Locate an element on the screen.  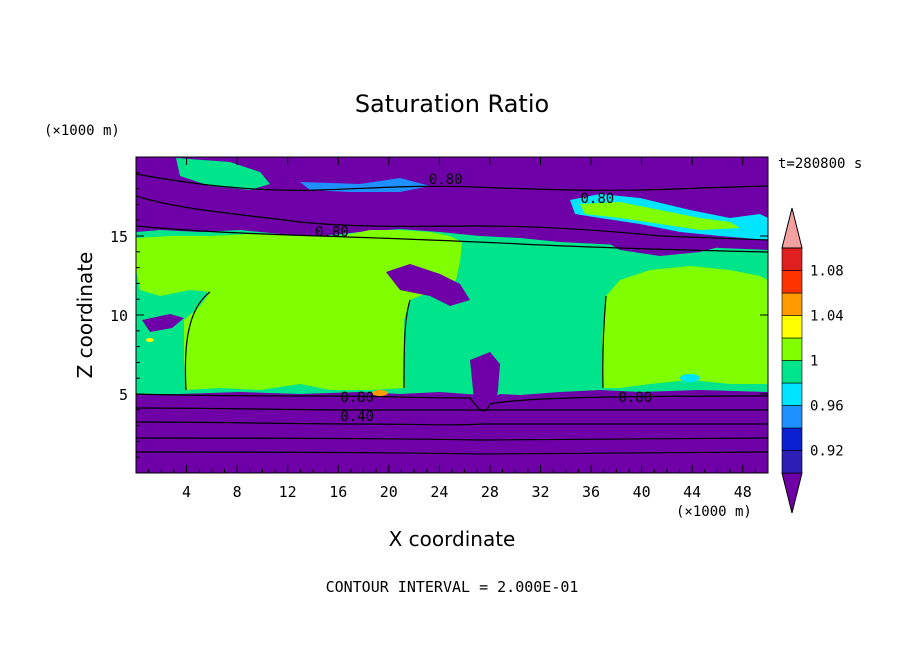
colorbar-label: 1.08 is located at coordinates (827, 272).